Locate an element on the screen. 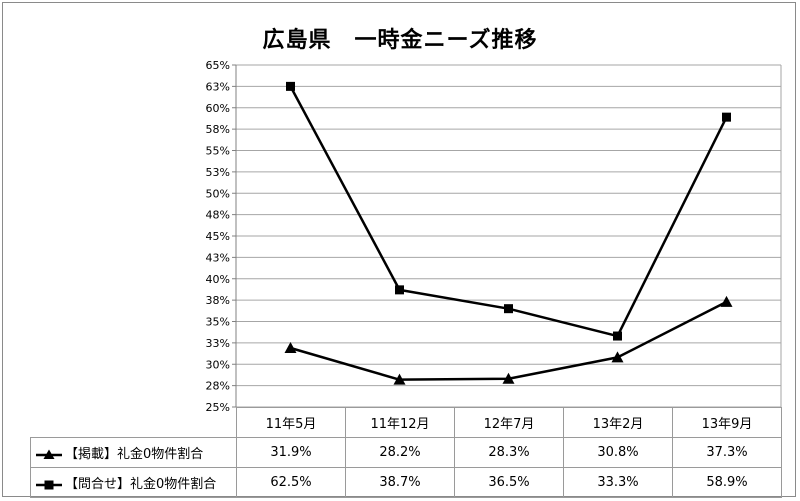  y-tick-label: 53% is located at coordinates (218, 172).